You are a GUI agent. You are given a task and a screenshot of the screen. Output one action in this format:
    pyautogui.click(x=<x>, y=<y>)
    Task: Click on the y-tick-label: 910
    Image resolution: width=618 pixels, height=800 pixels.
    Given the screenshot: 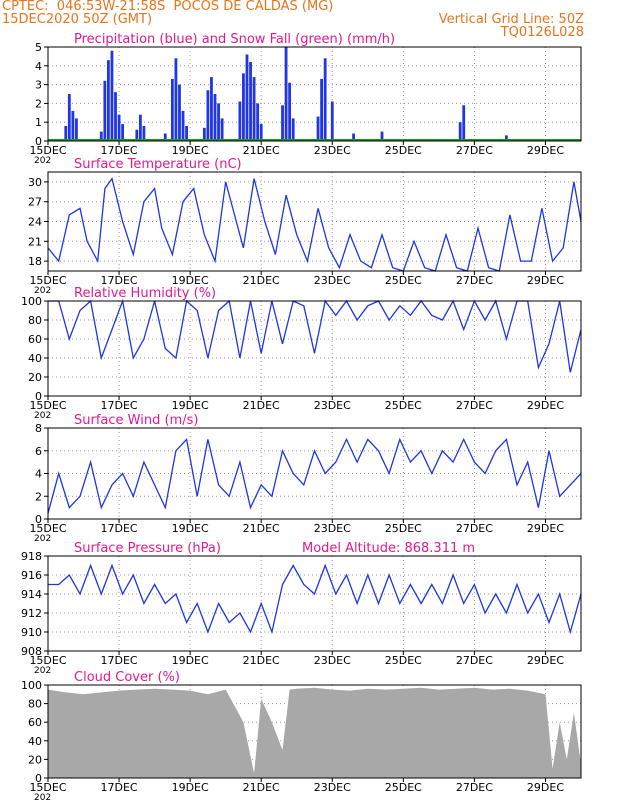 What is the action you would take?
    pyautogui.click(x=31, y=632)
    